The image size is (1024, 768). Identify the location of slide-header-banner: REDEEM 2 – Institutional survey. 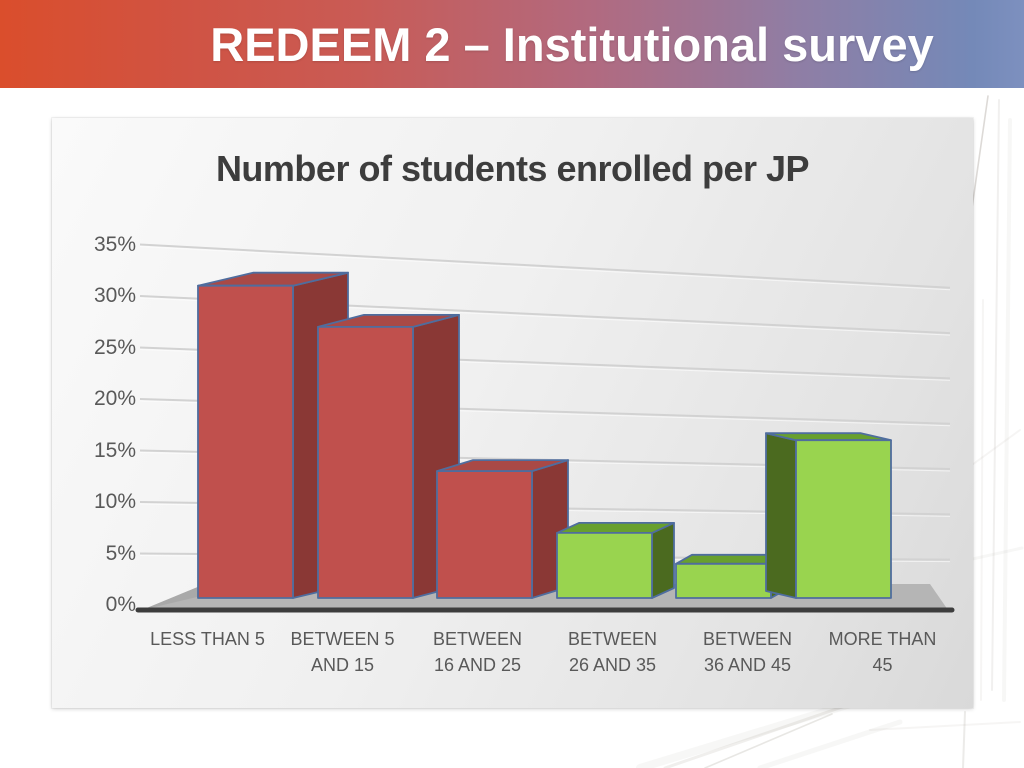
(512, 44).